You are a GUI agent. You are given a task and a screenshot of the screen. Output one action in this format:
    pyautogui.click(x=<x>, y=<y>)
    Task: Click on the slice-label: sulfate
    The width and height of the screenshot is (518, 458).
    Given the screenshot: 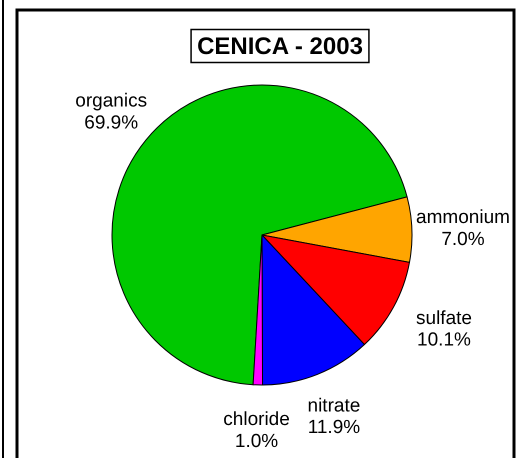 What is the action you would take?
    pyautogui.click(x=444, y=317)
    